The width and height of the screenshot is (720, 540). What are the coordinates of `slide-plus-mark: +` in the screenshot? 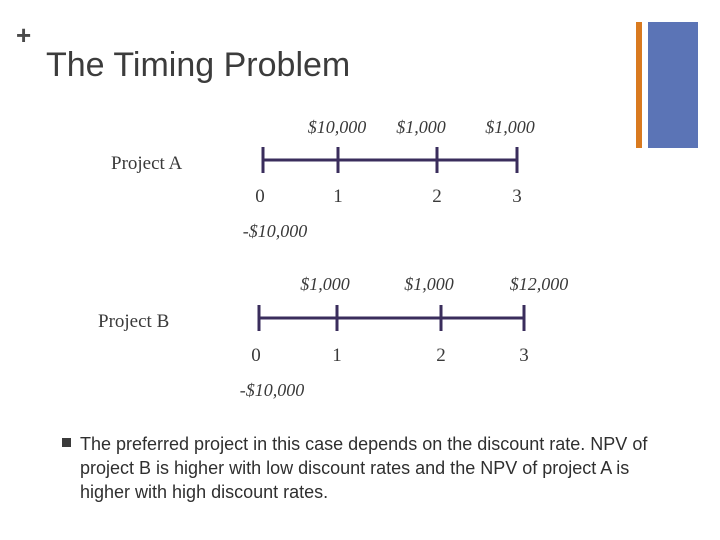 It's located at (24, 35).